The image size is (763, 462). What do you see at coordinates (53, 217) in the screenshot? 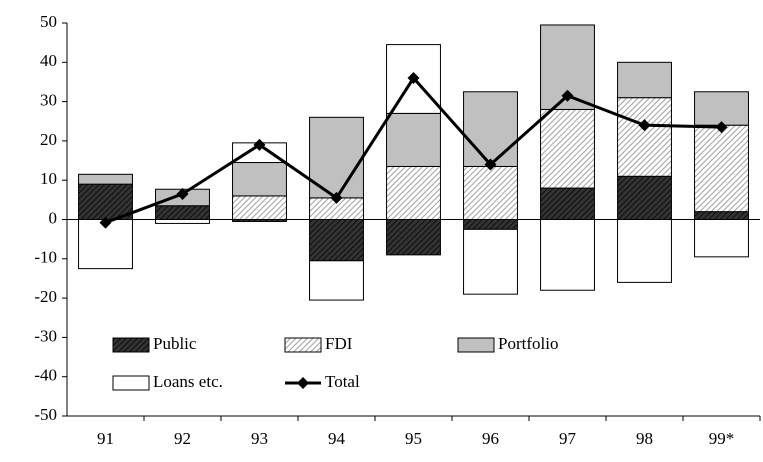
I see `y-tick-label: 0` at bounding box center [53, 217].